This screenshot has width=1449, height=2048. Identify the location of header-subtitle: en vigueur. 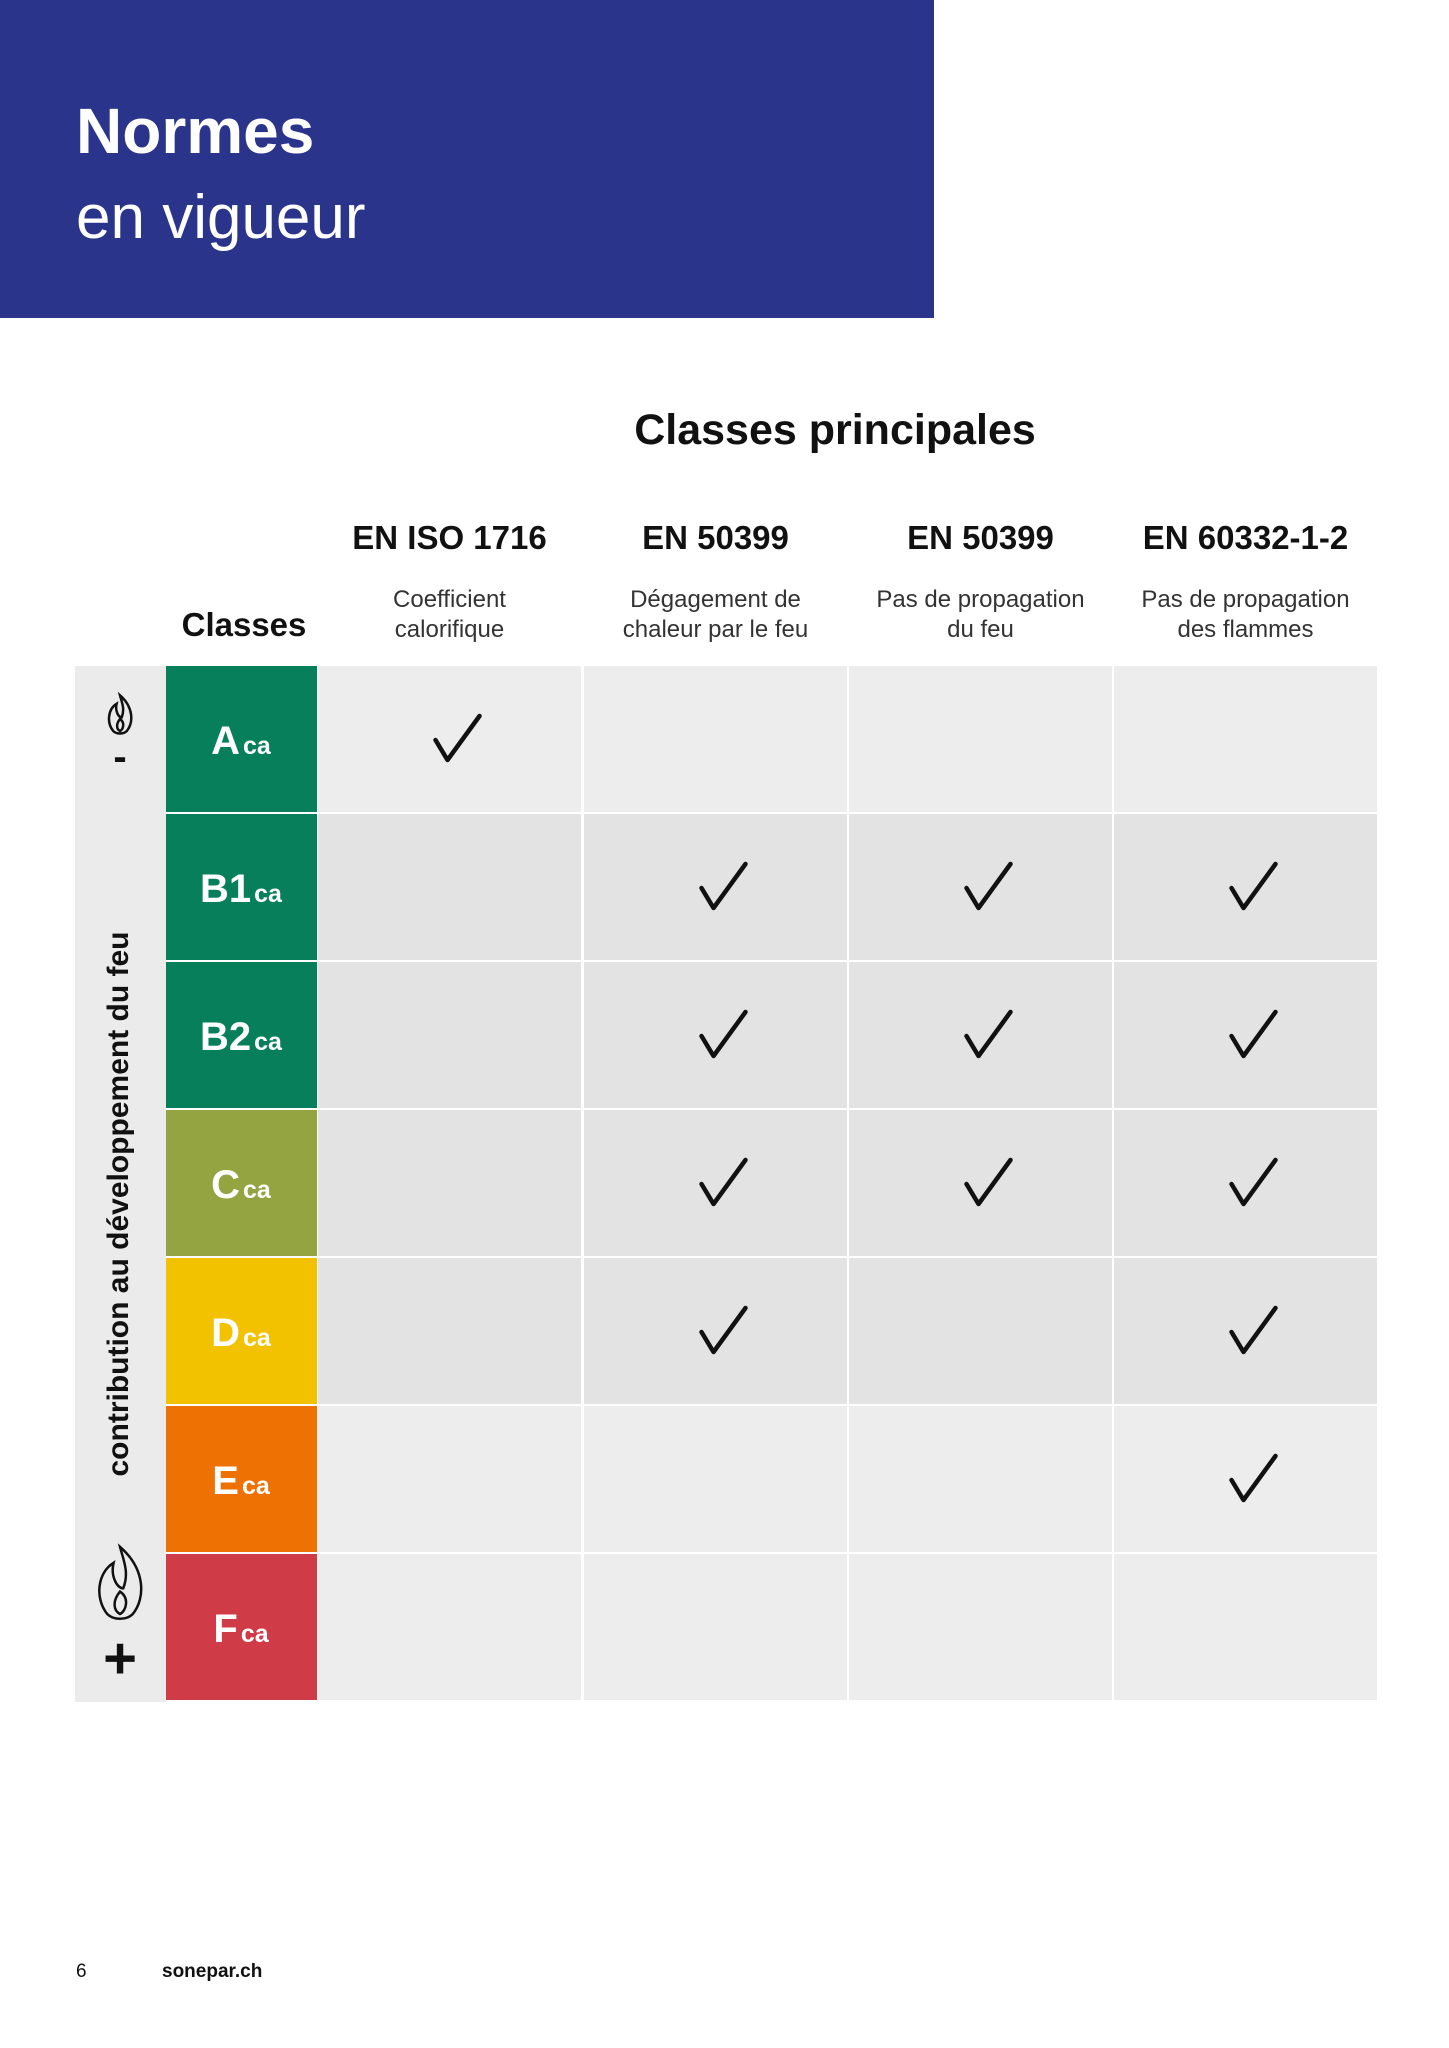
(221, 217).